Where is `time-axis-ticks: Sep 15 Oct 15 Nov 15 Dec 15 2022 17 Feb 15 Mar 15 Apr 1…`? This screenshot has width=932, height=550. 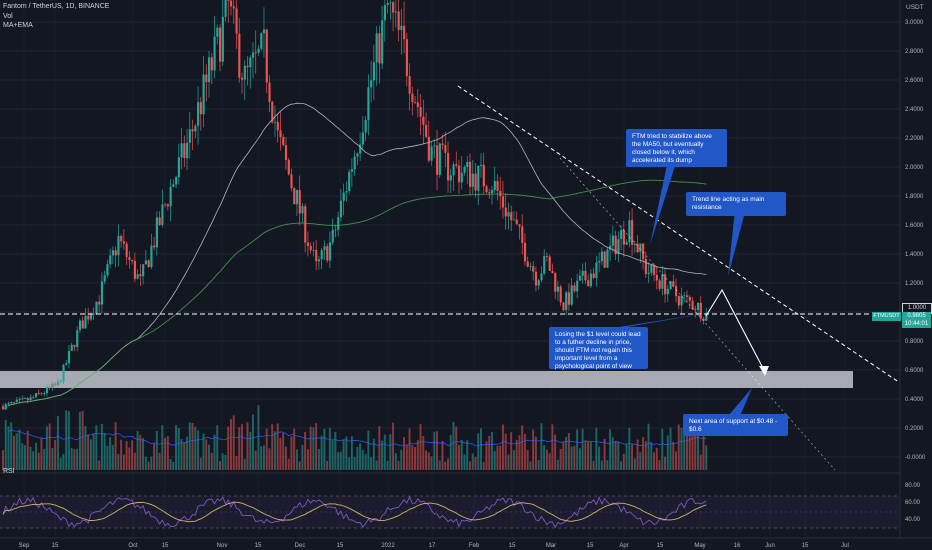 time-axis-ticks: Sep 15 Oct 15 Nov 15 Dec 15 2022 17 Feb 15 Mar 15 Apr 1… is located at coordinates (434, 546).